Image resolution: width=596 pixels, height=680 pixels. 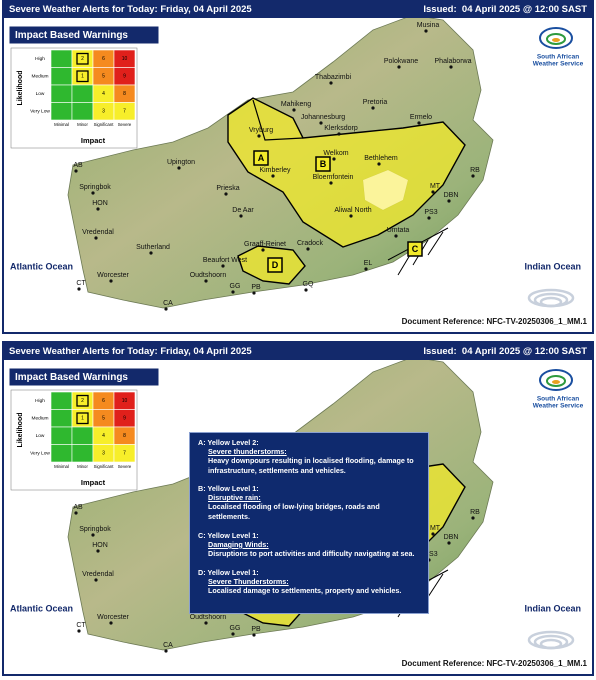 I want to click on matrix-title-box, so click(x=84, y=35).